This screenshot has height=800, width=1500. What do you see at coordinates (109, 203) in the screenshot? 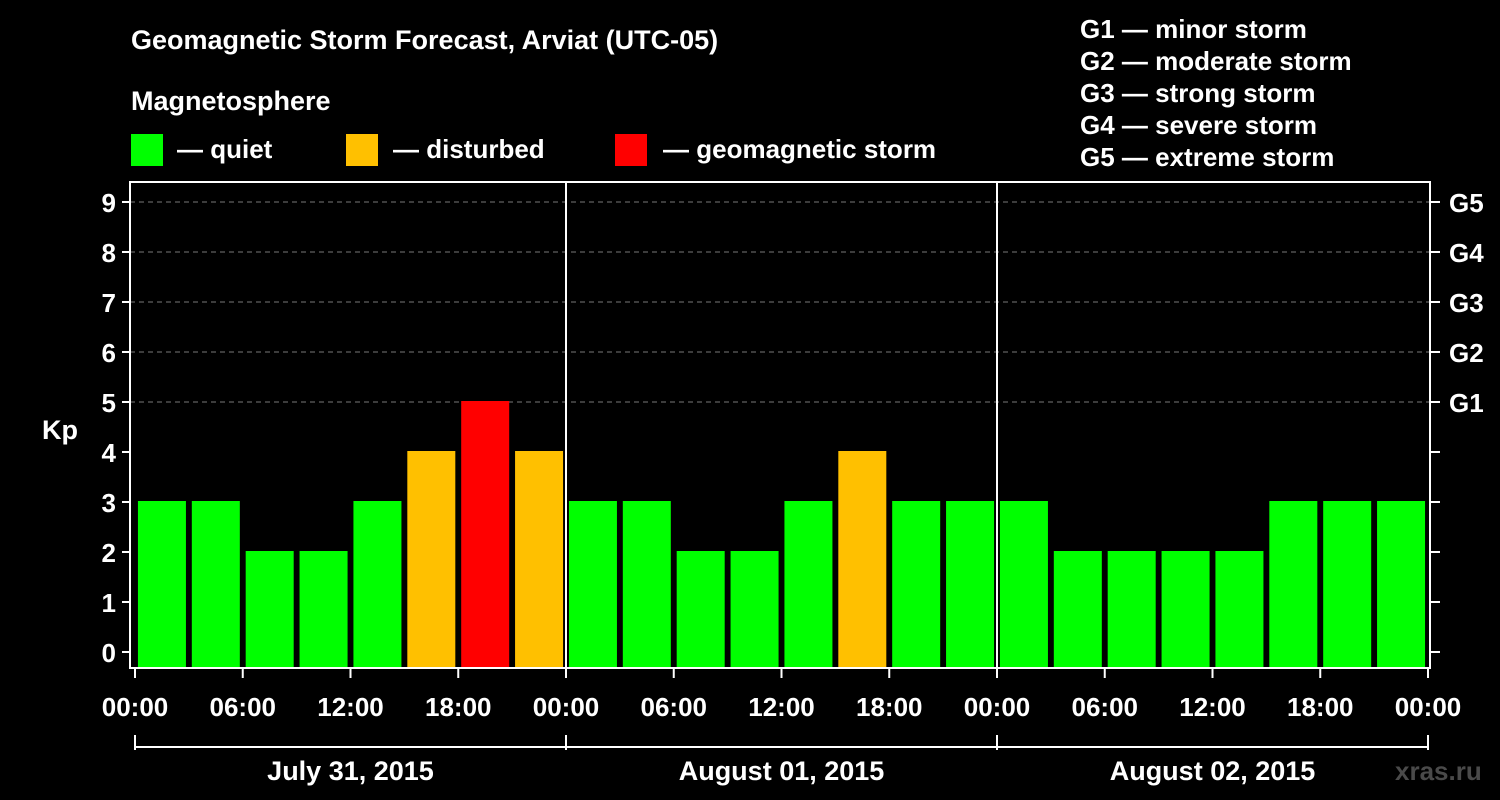
I see `y-tick-label: 9` at bounding box center [109, 203].